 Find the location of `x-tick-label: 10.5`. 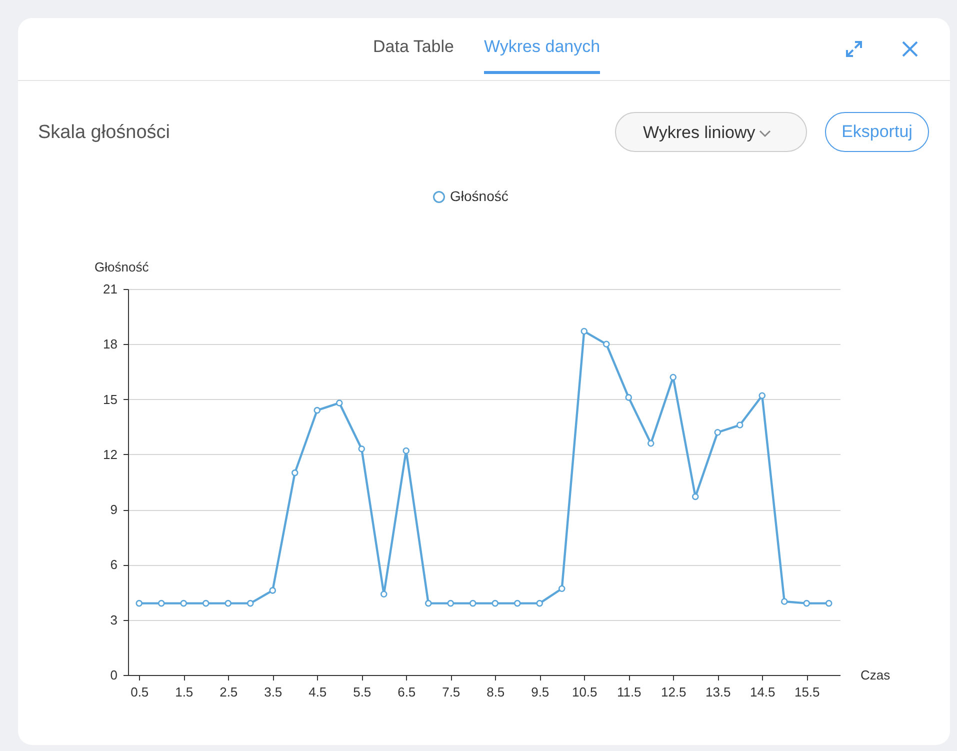

x-tick-label: 10.5 is located at coordinates (585, 692).